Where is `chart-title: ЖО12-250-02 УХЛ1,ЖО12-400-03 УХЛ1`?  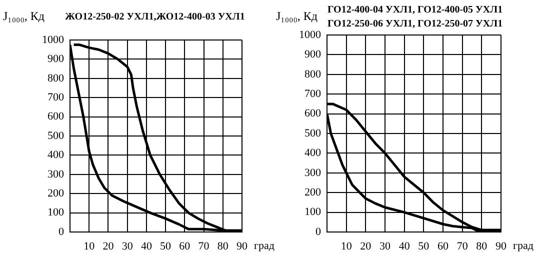
chart-title: ЖО12-250-02 УХЛ1,ЖО12-400-03 УХЛ1 is located at coordinates (155, 17).